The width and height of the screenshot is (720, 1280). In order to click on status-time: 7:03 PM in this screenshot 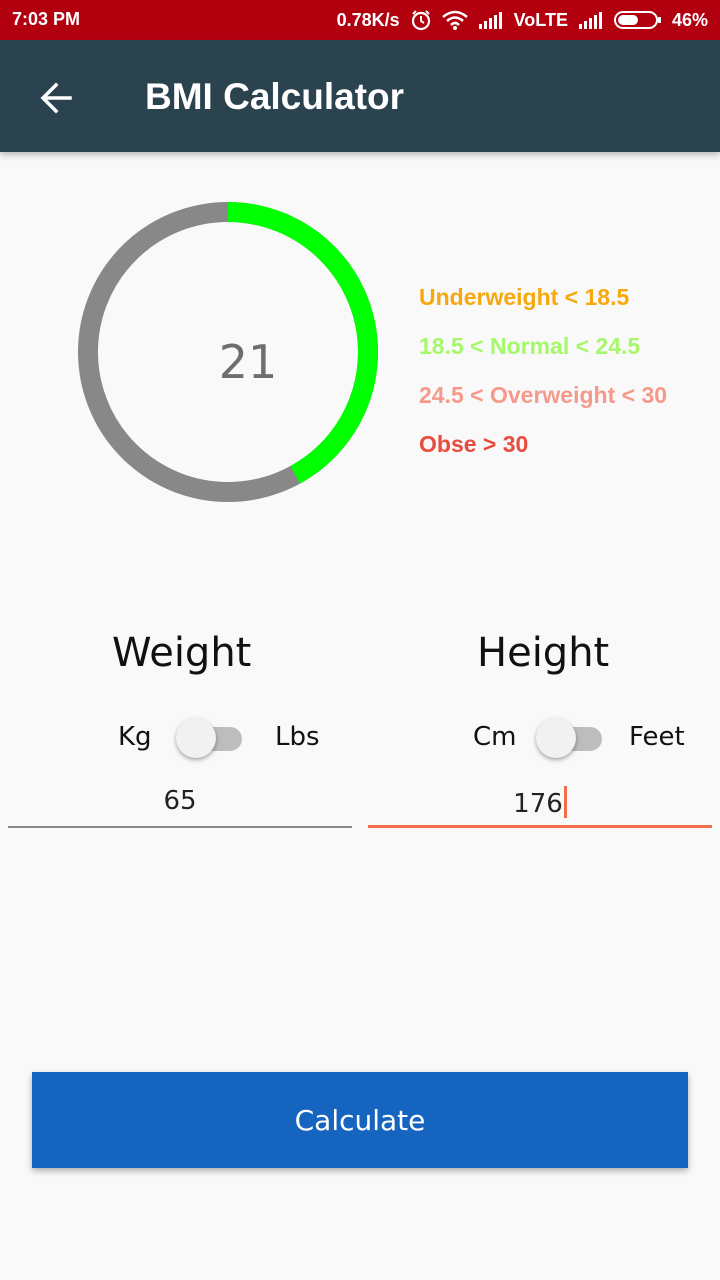, I will do `click(46, 19)`.